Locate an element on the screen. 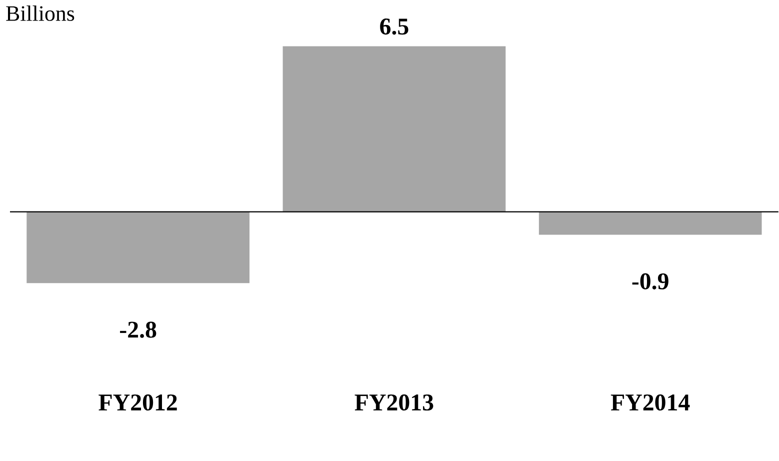 The height and width of the screenshot is (461, 779). x-tick-label: FY2014 is located at coordinates (650, 402).